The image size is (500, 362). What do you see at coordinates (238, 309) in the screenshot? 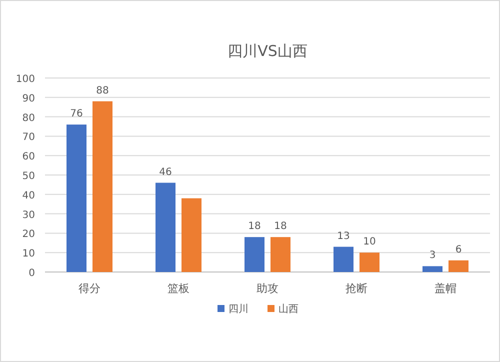
I see `legend-label: 四川` at bounding box center [238, 309].